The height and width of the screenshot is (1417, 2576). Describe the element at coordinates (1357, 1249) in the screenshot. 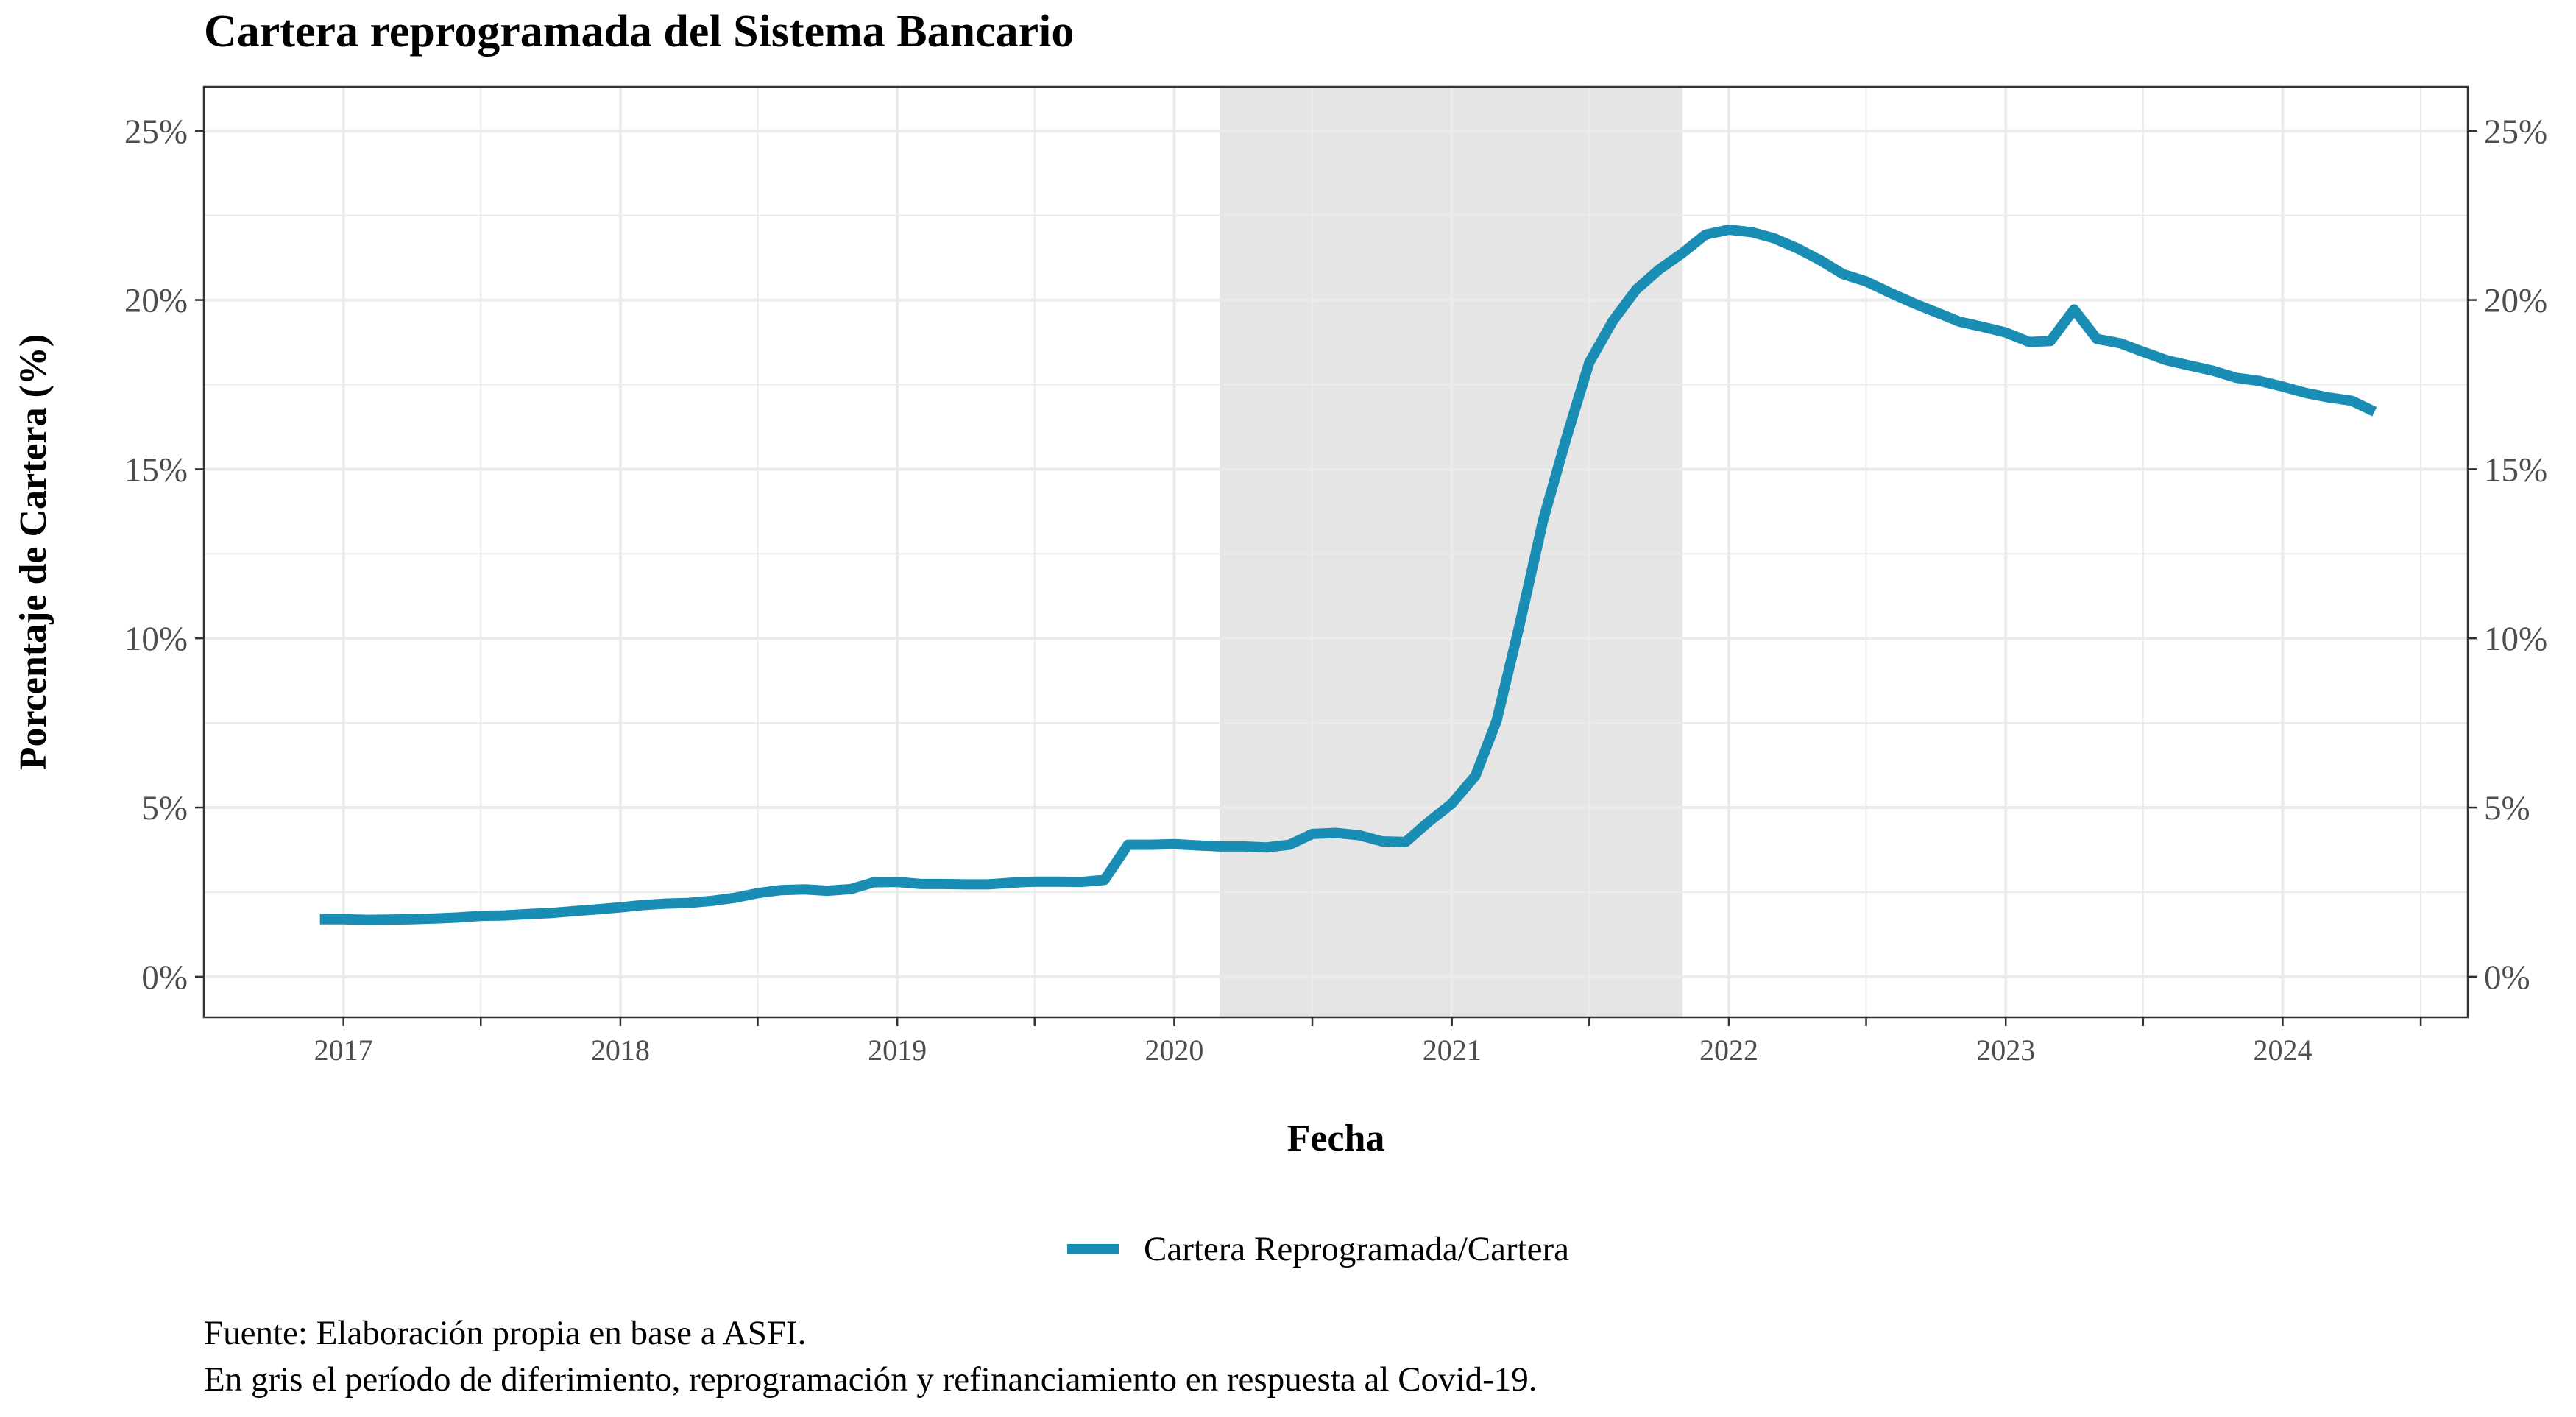

I see `legend-label: Cartera Reprogramada/Cartera` at that location.